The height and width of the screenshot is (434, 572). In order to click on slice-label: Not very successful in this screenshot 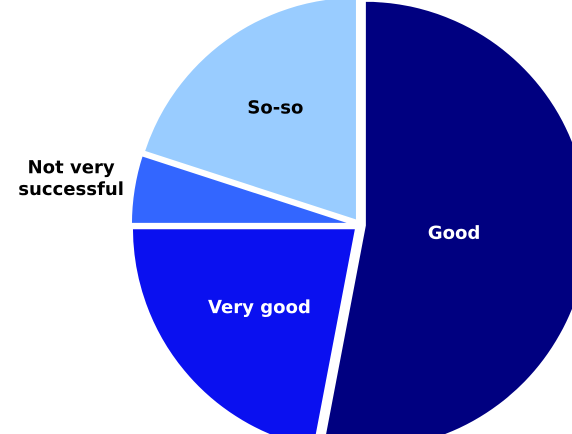, I will do `click(70, 178)`.